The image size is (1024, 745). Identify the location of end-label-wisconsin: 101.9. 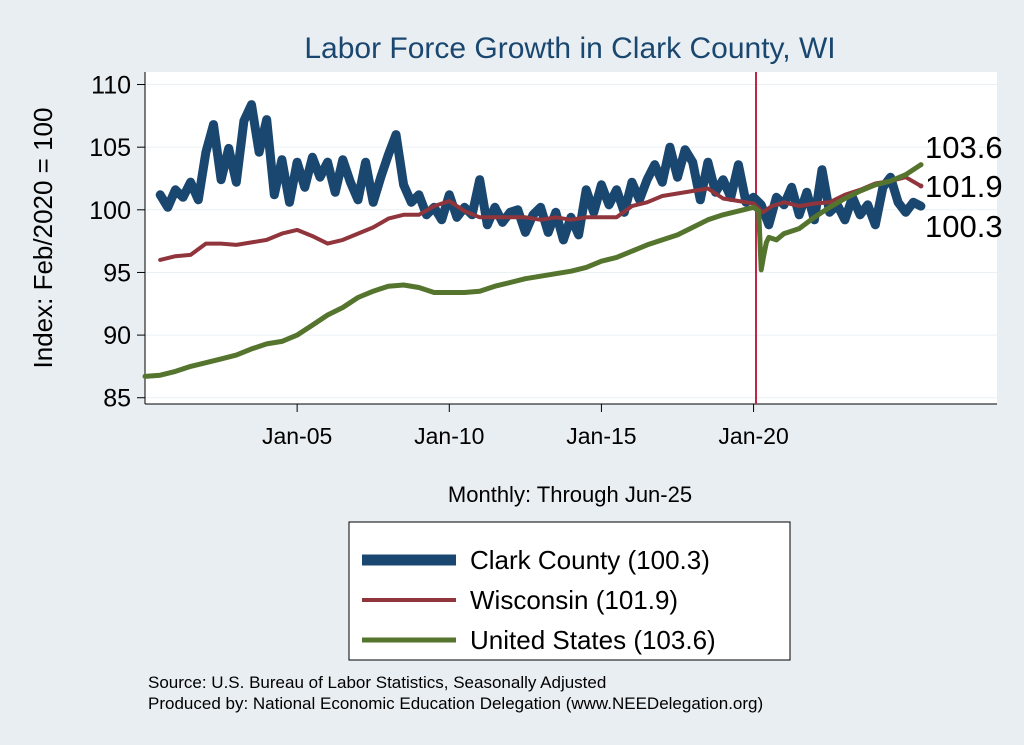
(964, 186).